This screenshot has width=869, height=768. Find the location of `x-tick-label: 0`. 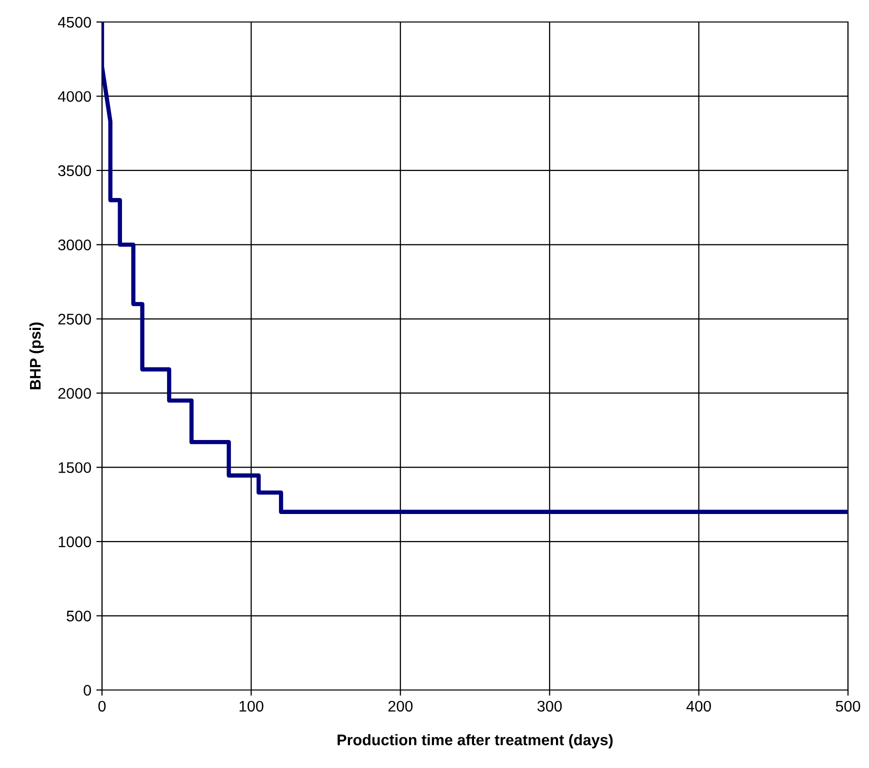

x-tick-label: 0 is located at coordinates (102, 706).